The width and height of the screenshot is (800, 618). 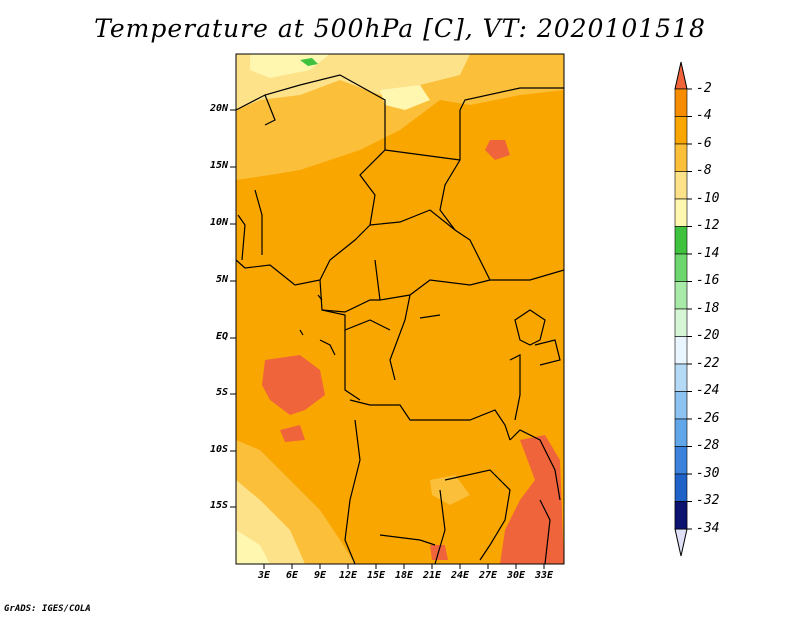 I want to click on lon-ticks, so click(x=404, y=566).